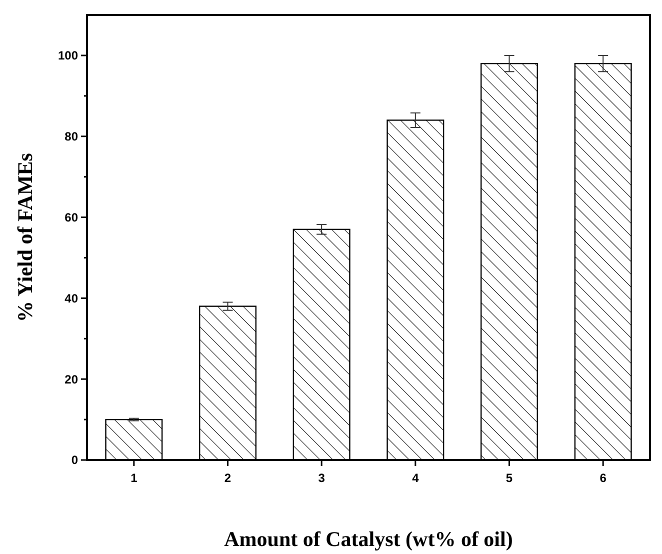 The height and width of the screenshot is (554, 662). Describe the element at coordinates (68, 55) in the screenshot. I see `y-tick-label: 100` at that location.